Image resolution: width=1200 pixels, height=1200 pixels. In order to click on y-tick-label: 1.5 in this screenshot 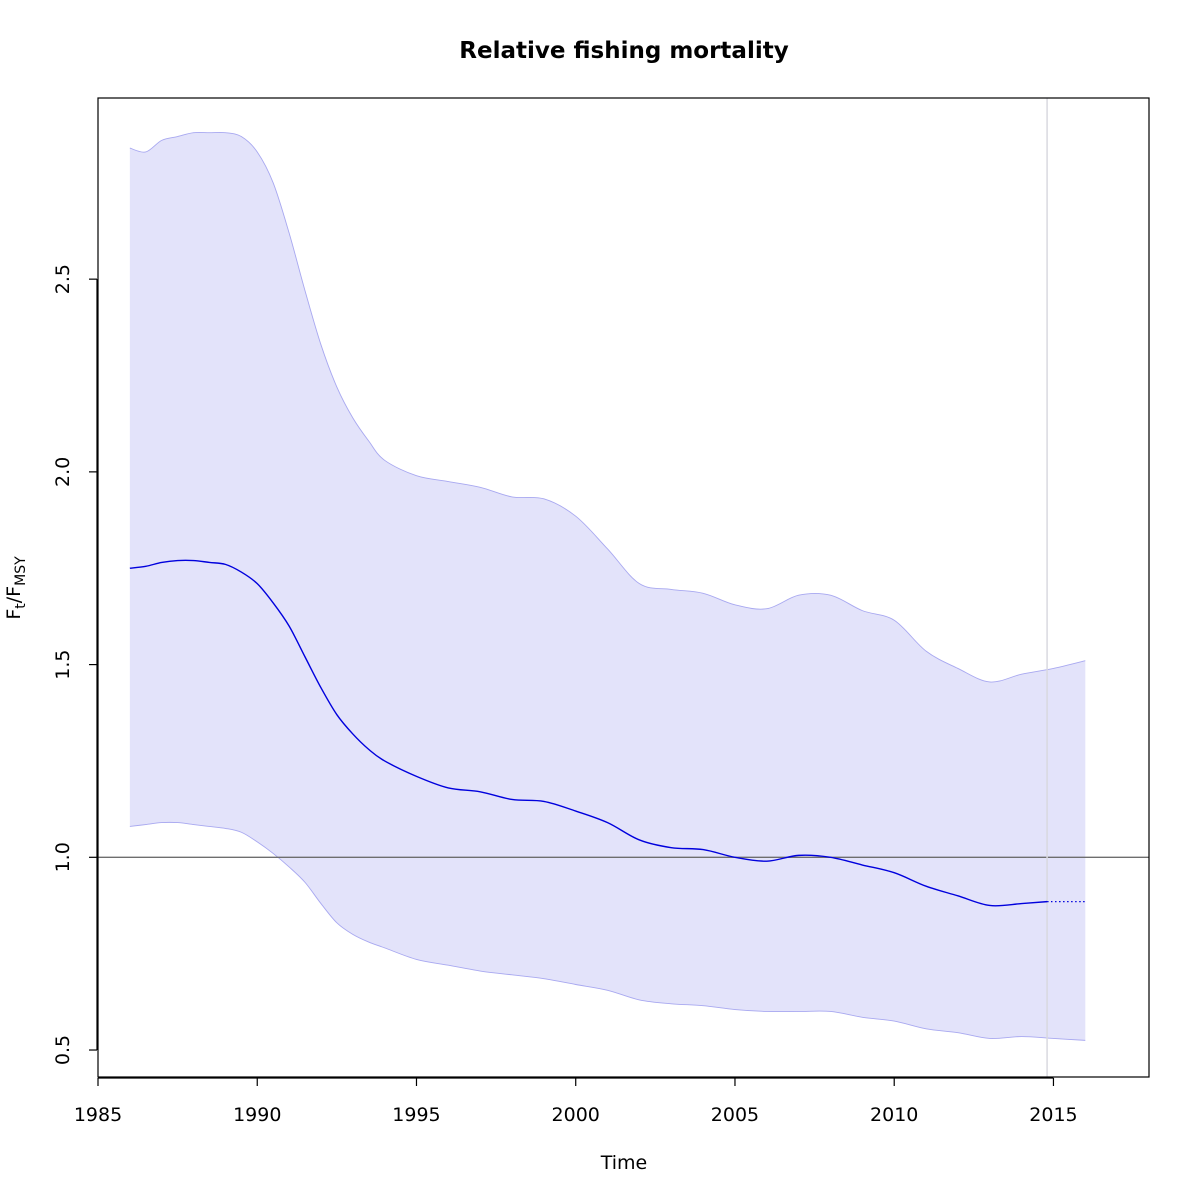, I will do `click(63, 664)`.